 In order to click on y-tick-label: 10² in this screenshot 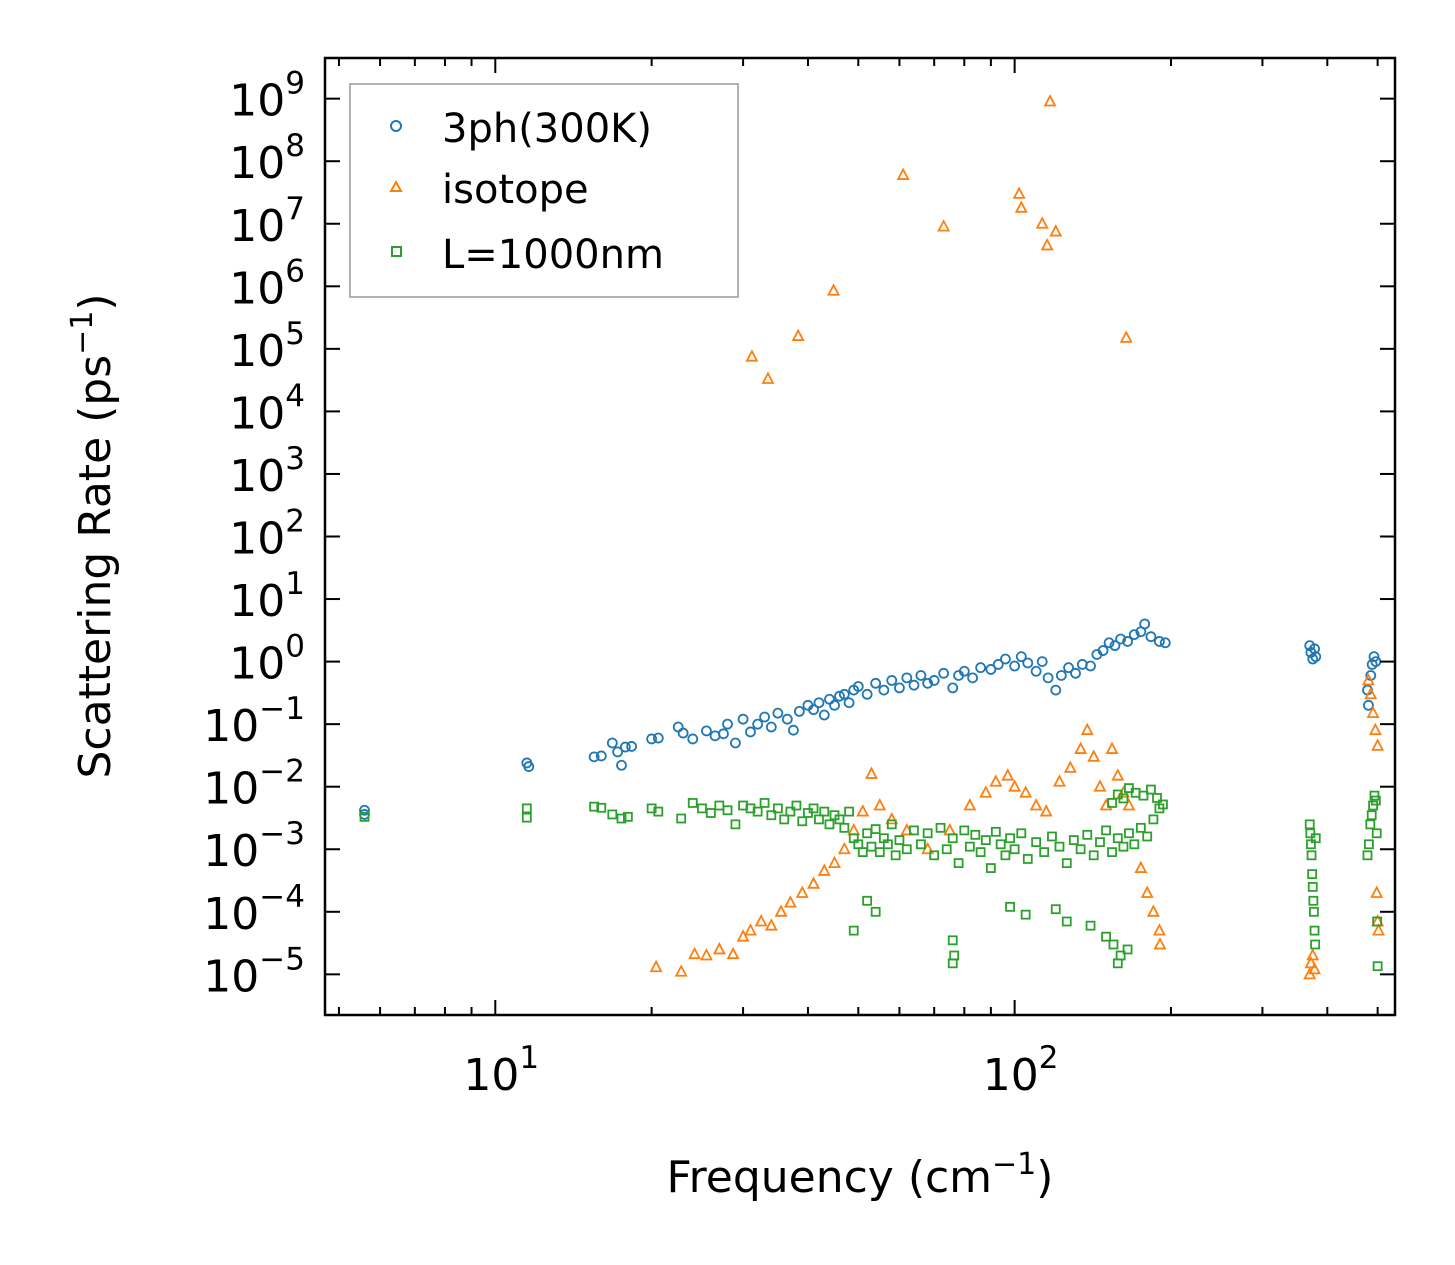, I will do `click(267, 534)`.